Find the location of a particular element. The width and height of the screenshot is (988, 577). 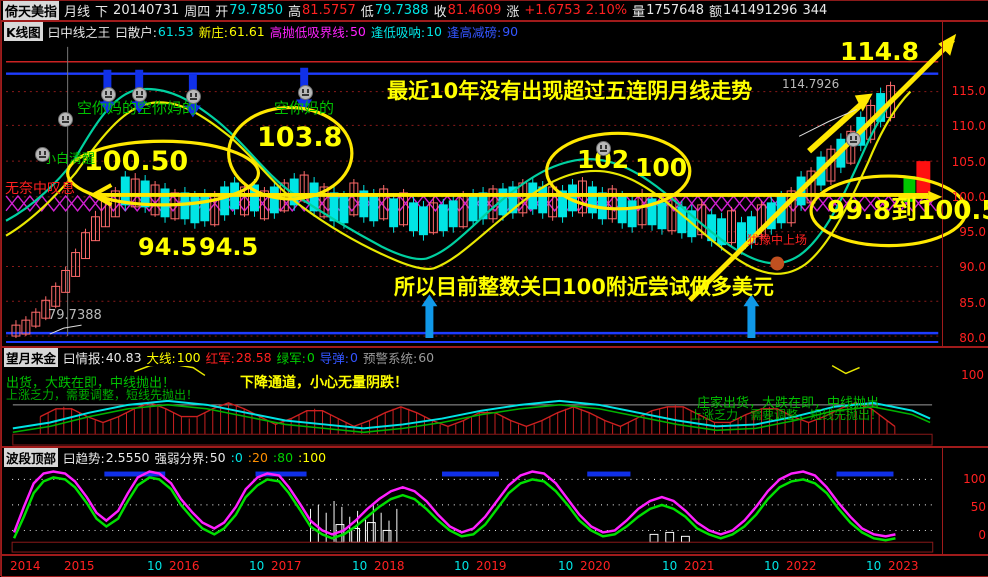

mid-item-2-label: 红军: is located at coordinates (220, 358).